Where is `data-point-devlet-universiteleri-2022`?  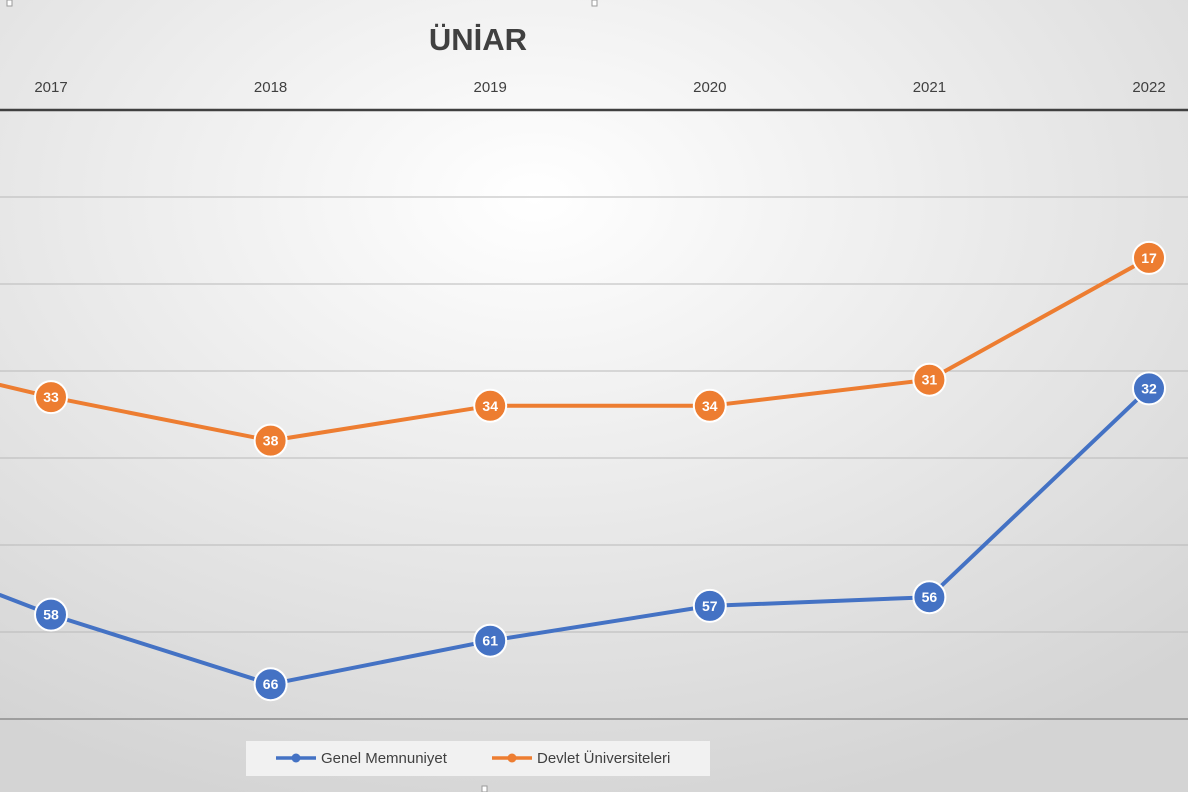
data-point-devlet-universiteleri-2022 is located at coordinates (1149, 257).